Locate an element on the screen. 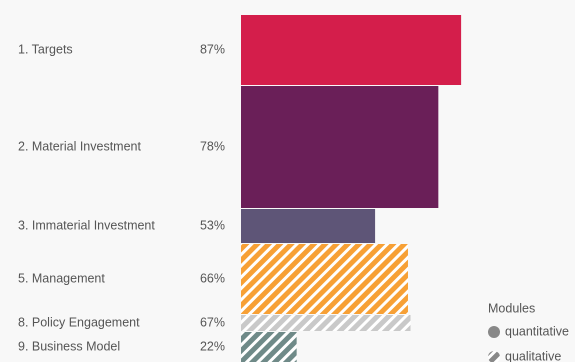 Image resolution: width=575 pixels, height=362 pixels. category-label: 8. Policy Engagement is located at coordinates (79, 322).